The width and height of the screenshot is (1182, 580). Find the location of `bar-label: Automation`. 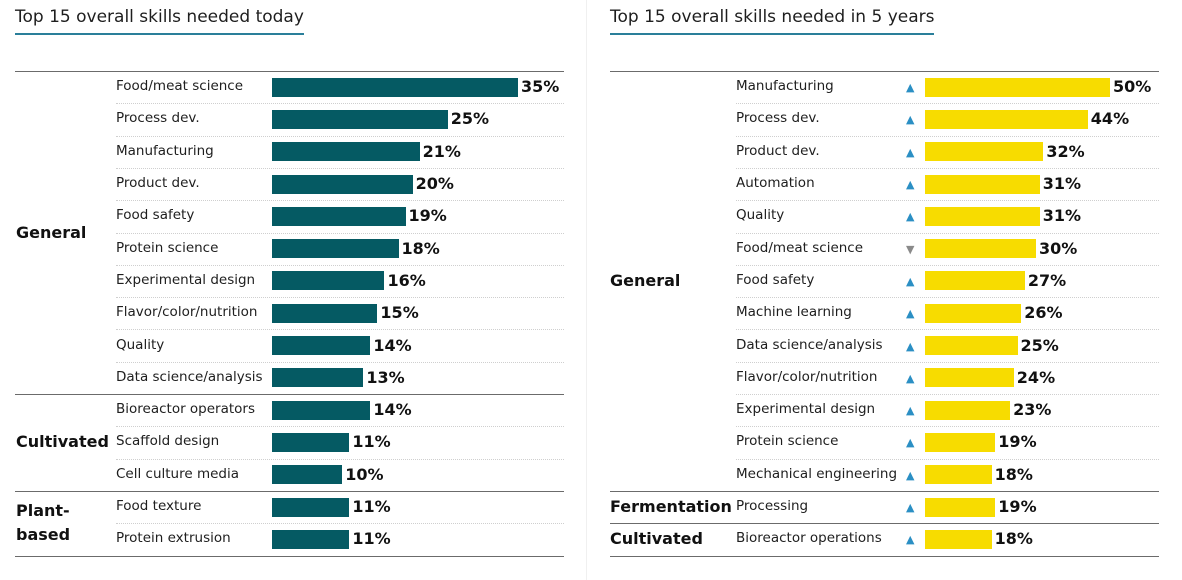

bar-label: Automation is located at coordinates (775, 183).